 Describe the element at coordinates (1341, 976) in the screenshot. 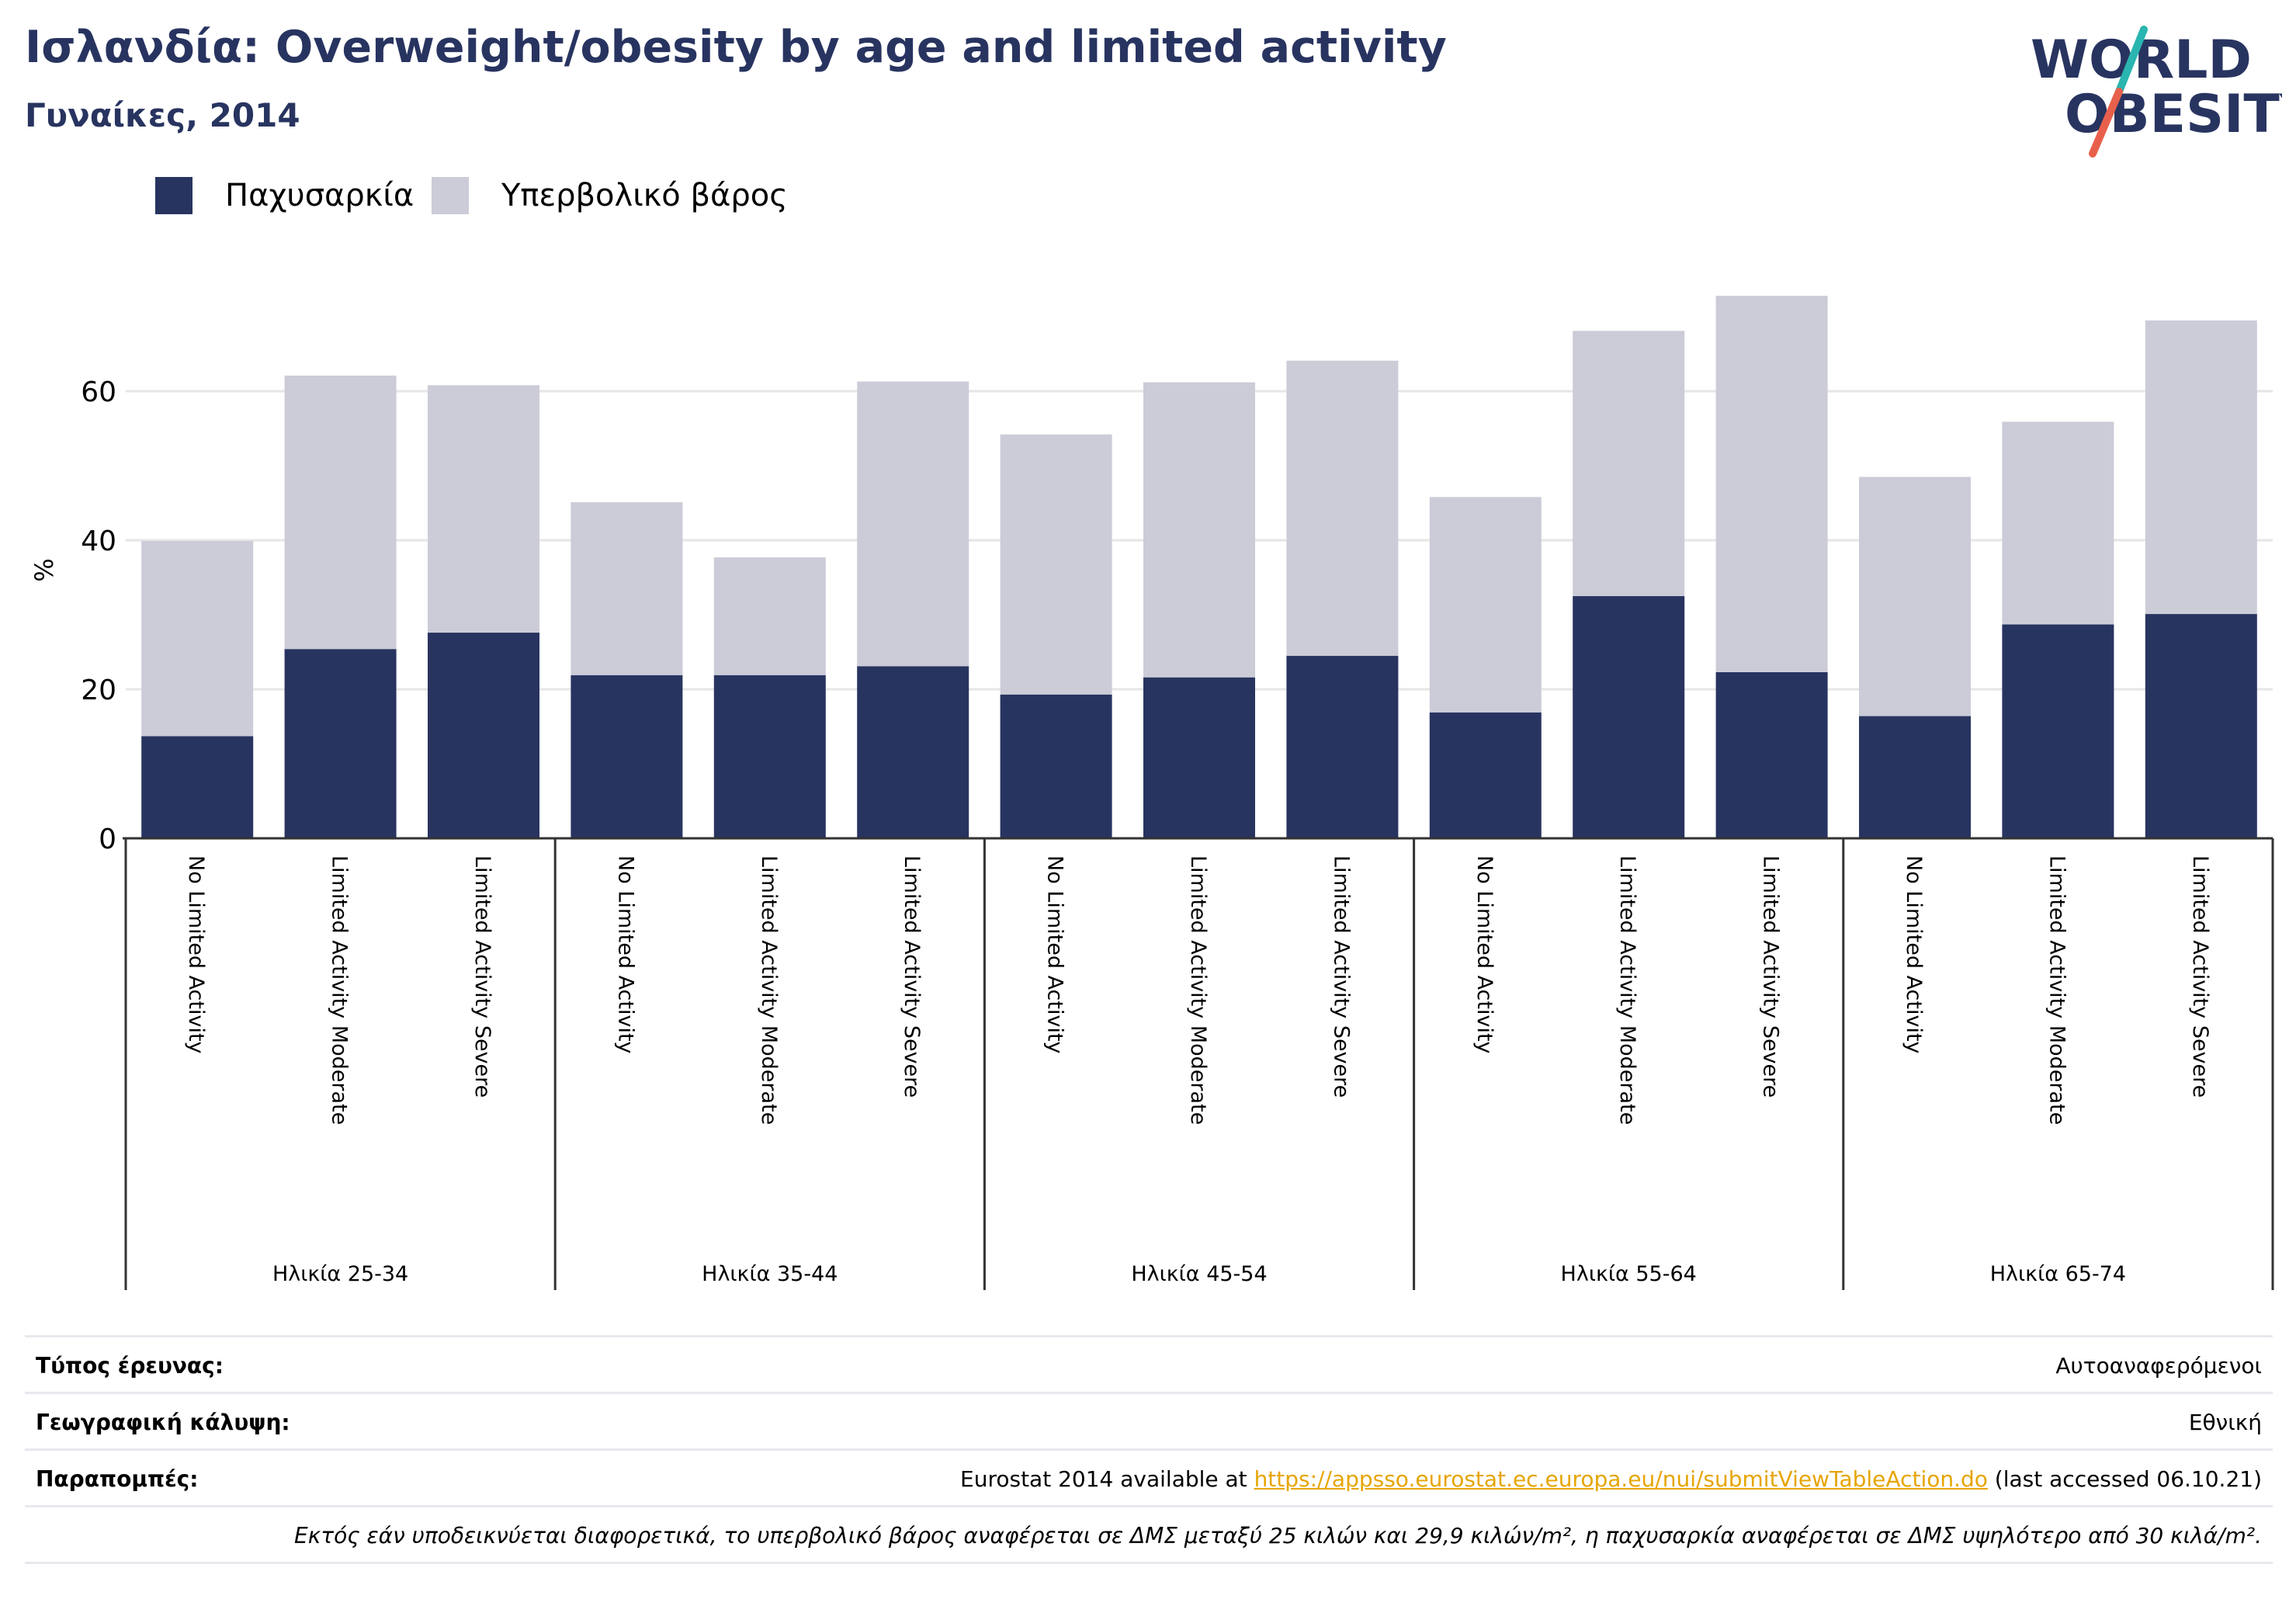

I see `x-category-label-9: Limited Activity Severe` at that location.